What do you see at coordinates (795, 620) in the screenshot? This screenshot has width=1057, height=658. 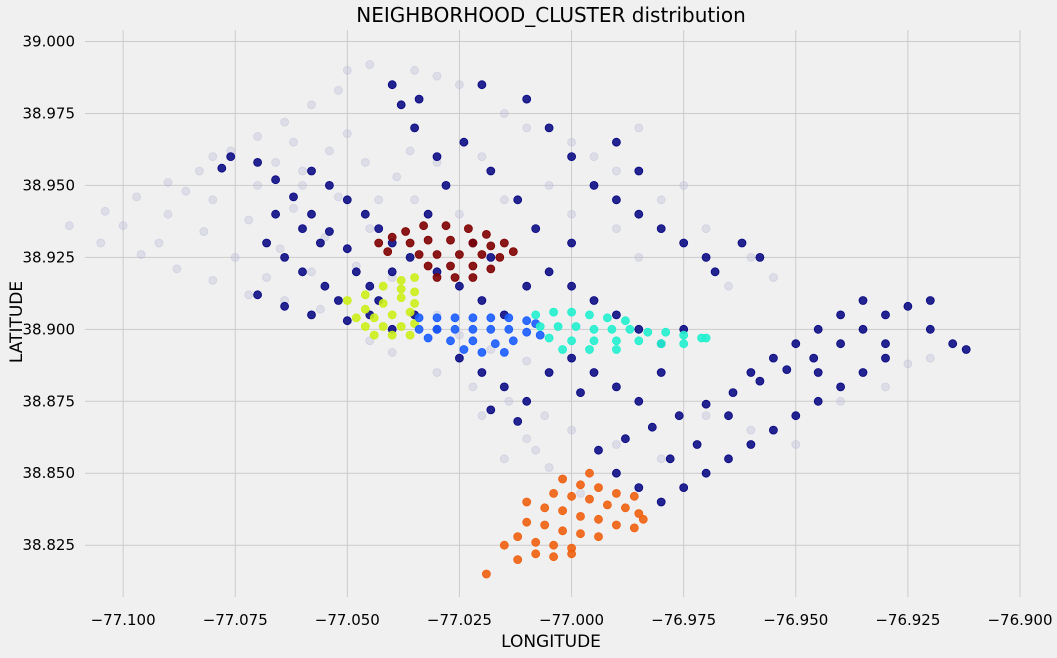 I see `x-tick-label: −76.950` at bounding box center [795, 620].